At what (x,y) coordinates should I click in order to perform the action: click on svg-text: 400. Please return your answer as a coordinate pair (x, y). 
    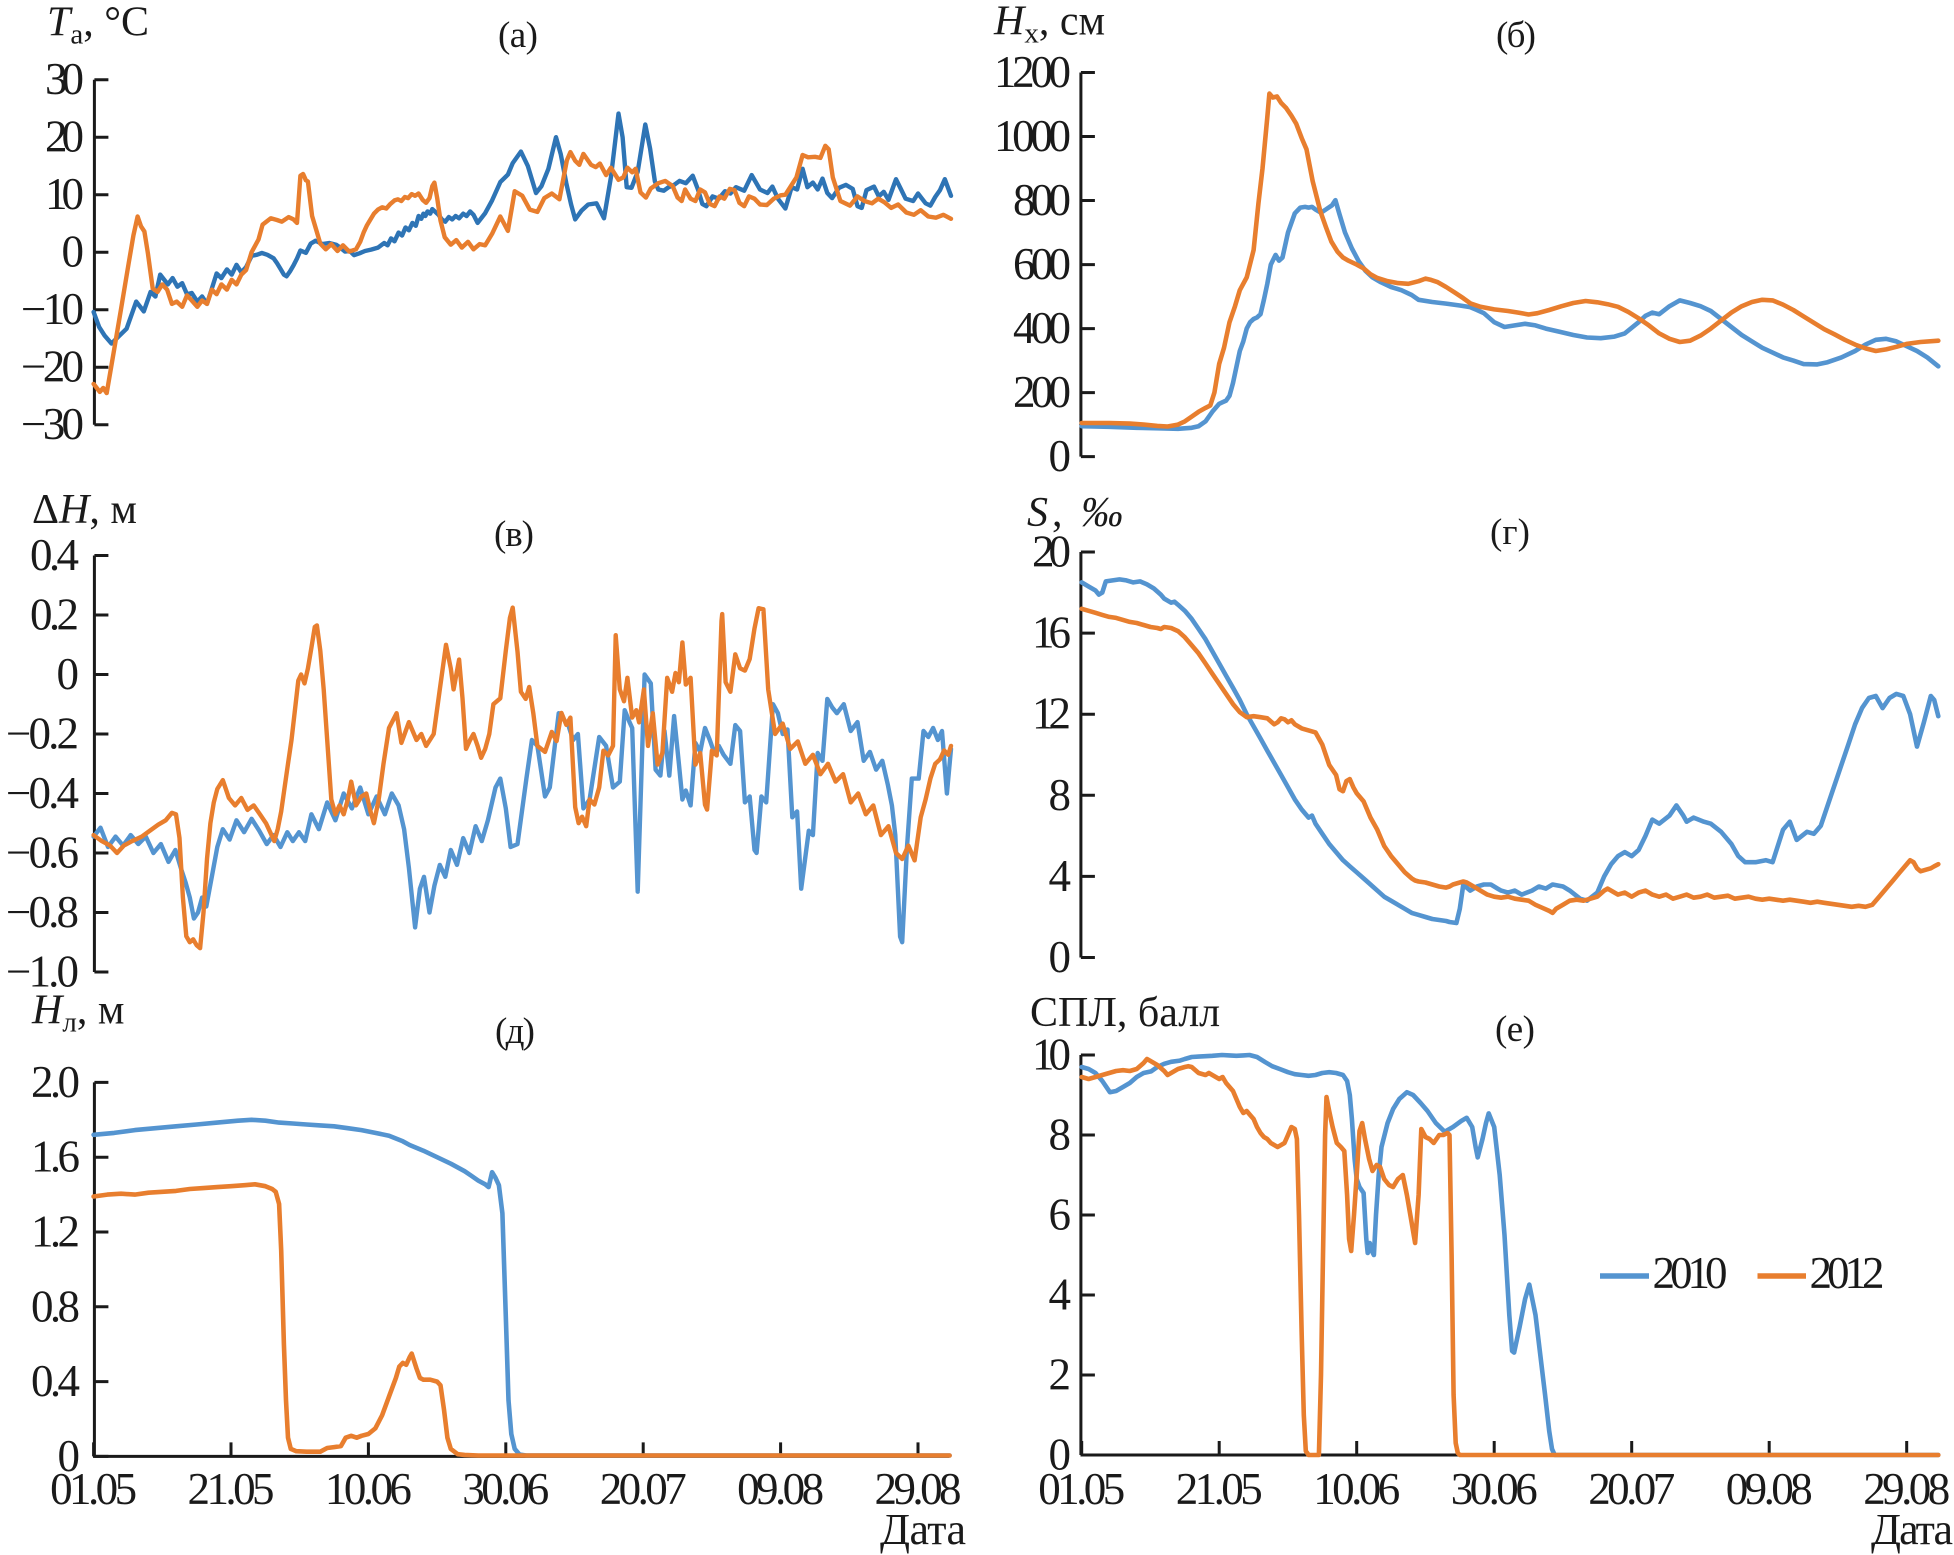
    Looking at the image, I should click on (1042, 328).